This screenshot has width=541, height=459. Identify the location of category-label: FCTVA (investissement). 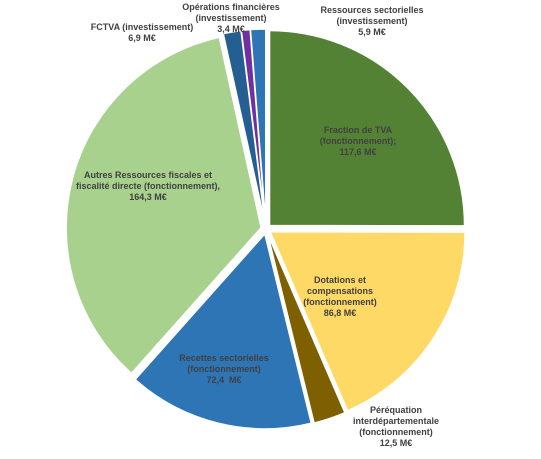
(142, 27).